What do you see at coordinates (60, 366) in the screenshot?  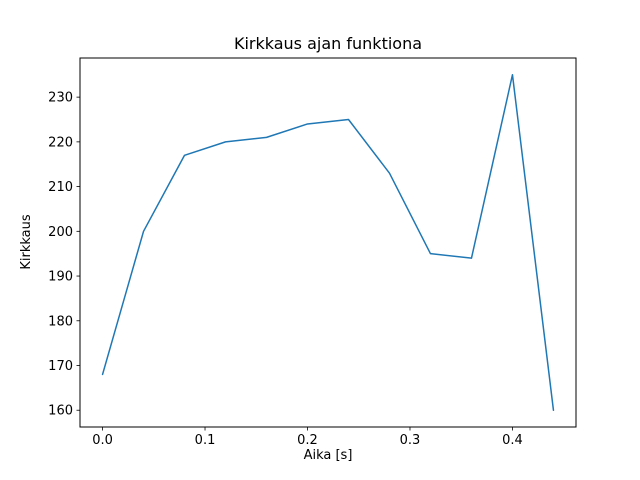 I see `y-tick-label: 170` at bounding box center [60, 366].